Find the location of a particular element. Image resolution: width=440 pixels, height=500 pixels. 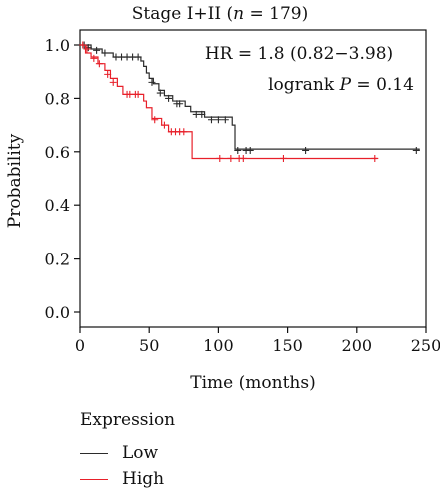

legend: Expression Low High is located at coordinates (127, 451).